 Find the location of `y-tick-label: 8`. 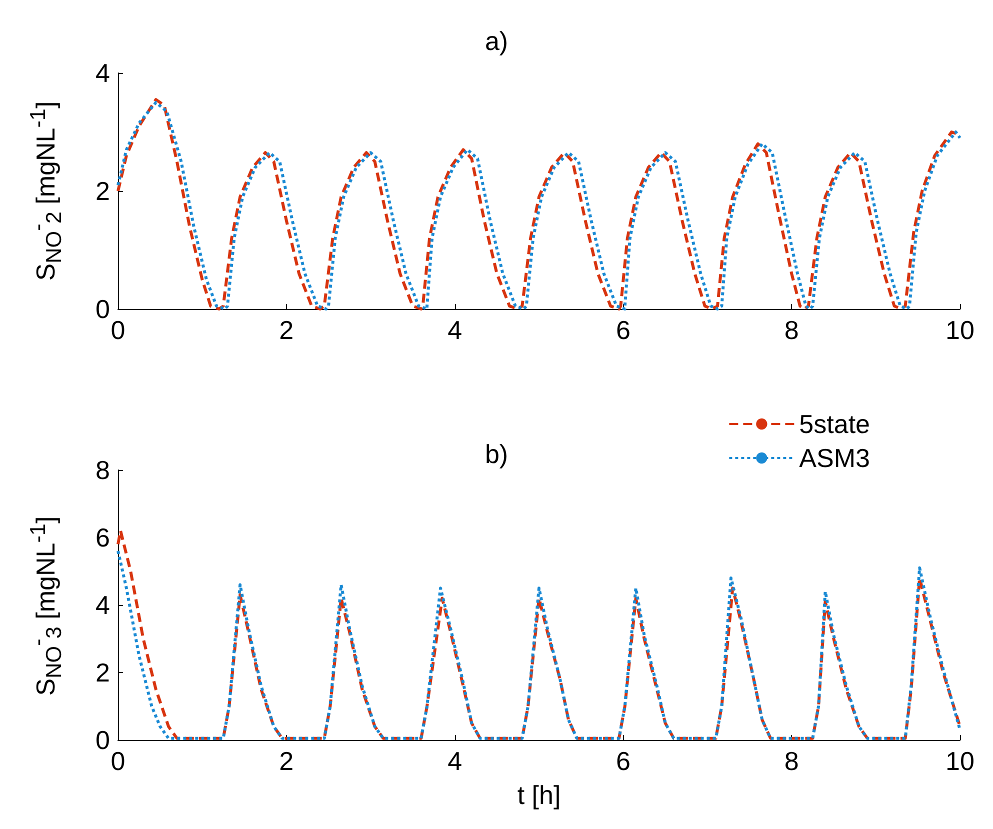

y-tick-label: 8 is located at coordinates (103, 470).